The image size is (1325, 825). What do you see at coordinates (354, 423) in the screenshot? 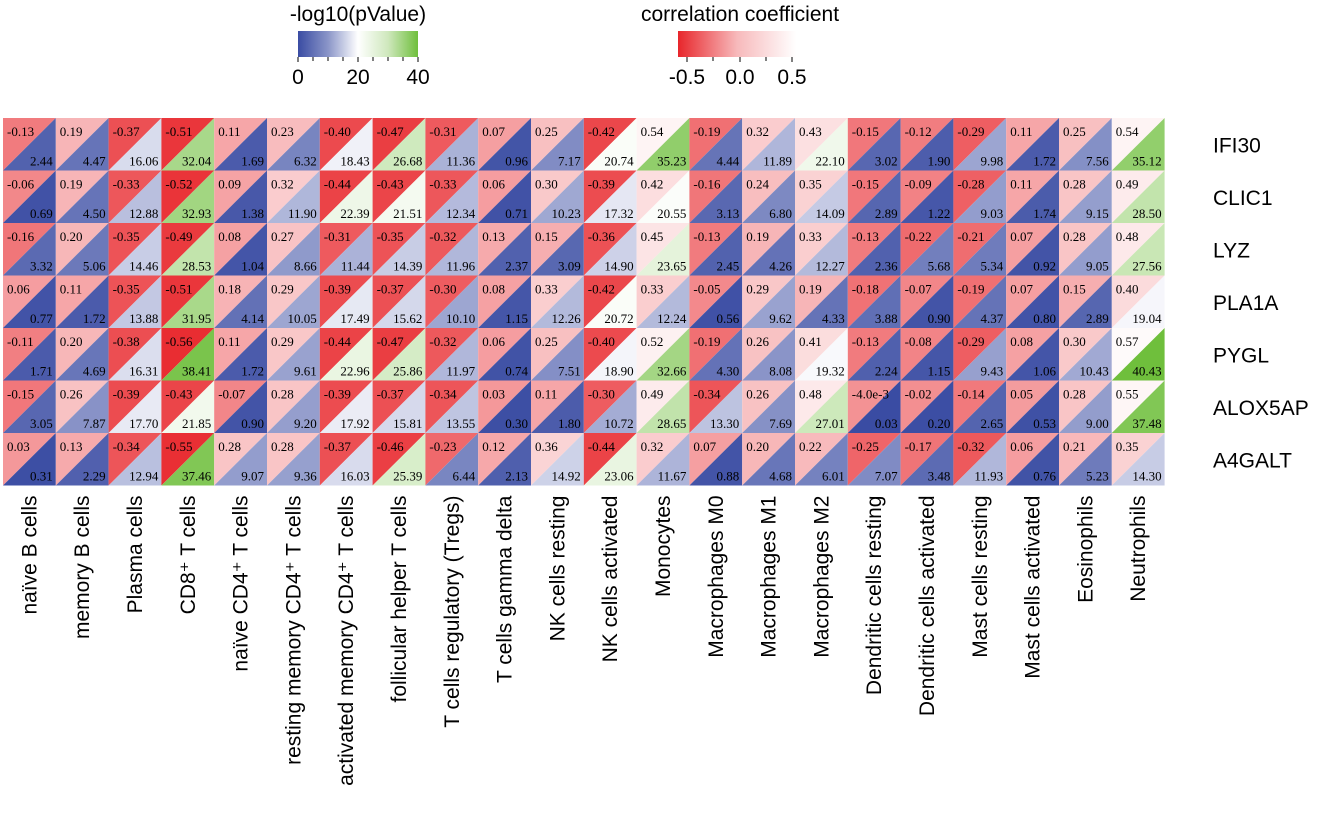
I see `pvalue-value: 17.92` at bounding box center [354, 423].